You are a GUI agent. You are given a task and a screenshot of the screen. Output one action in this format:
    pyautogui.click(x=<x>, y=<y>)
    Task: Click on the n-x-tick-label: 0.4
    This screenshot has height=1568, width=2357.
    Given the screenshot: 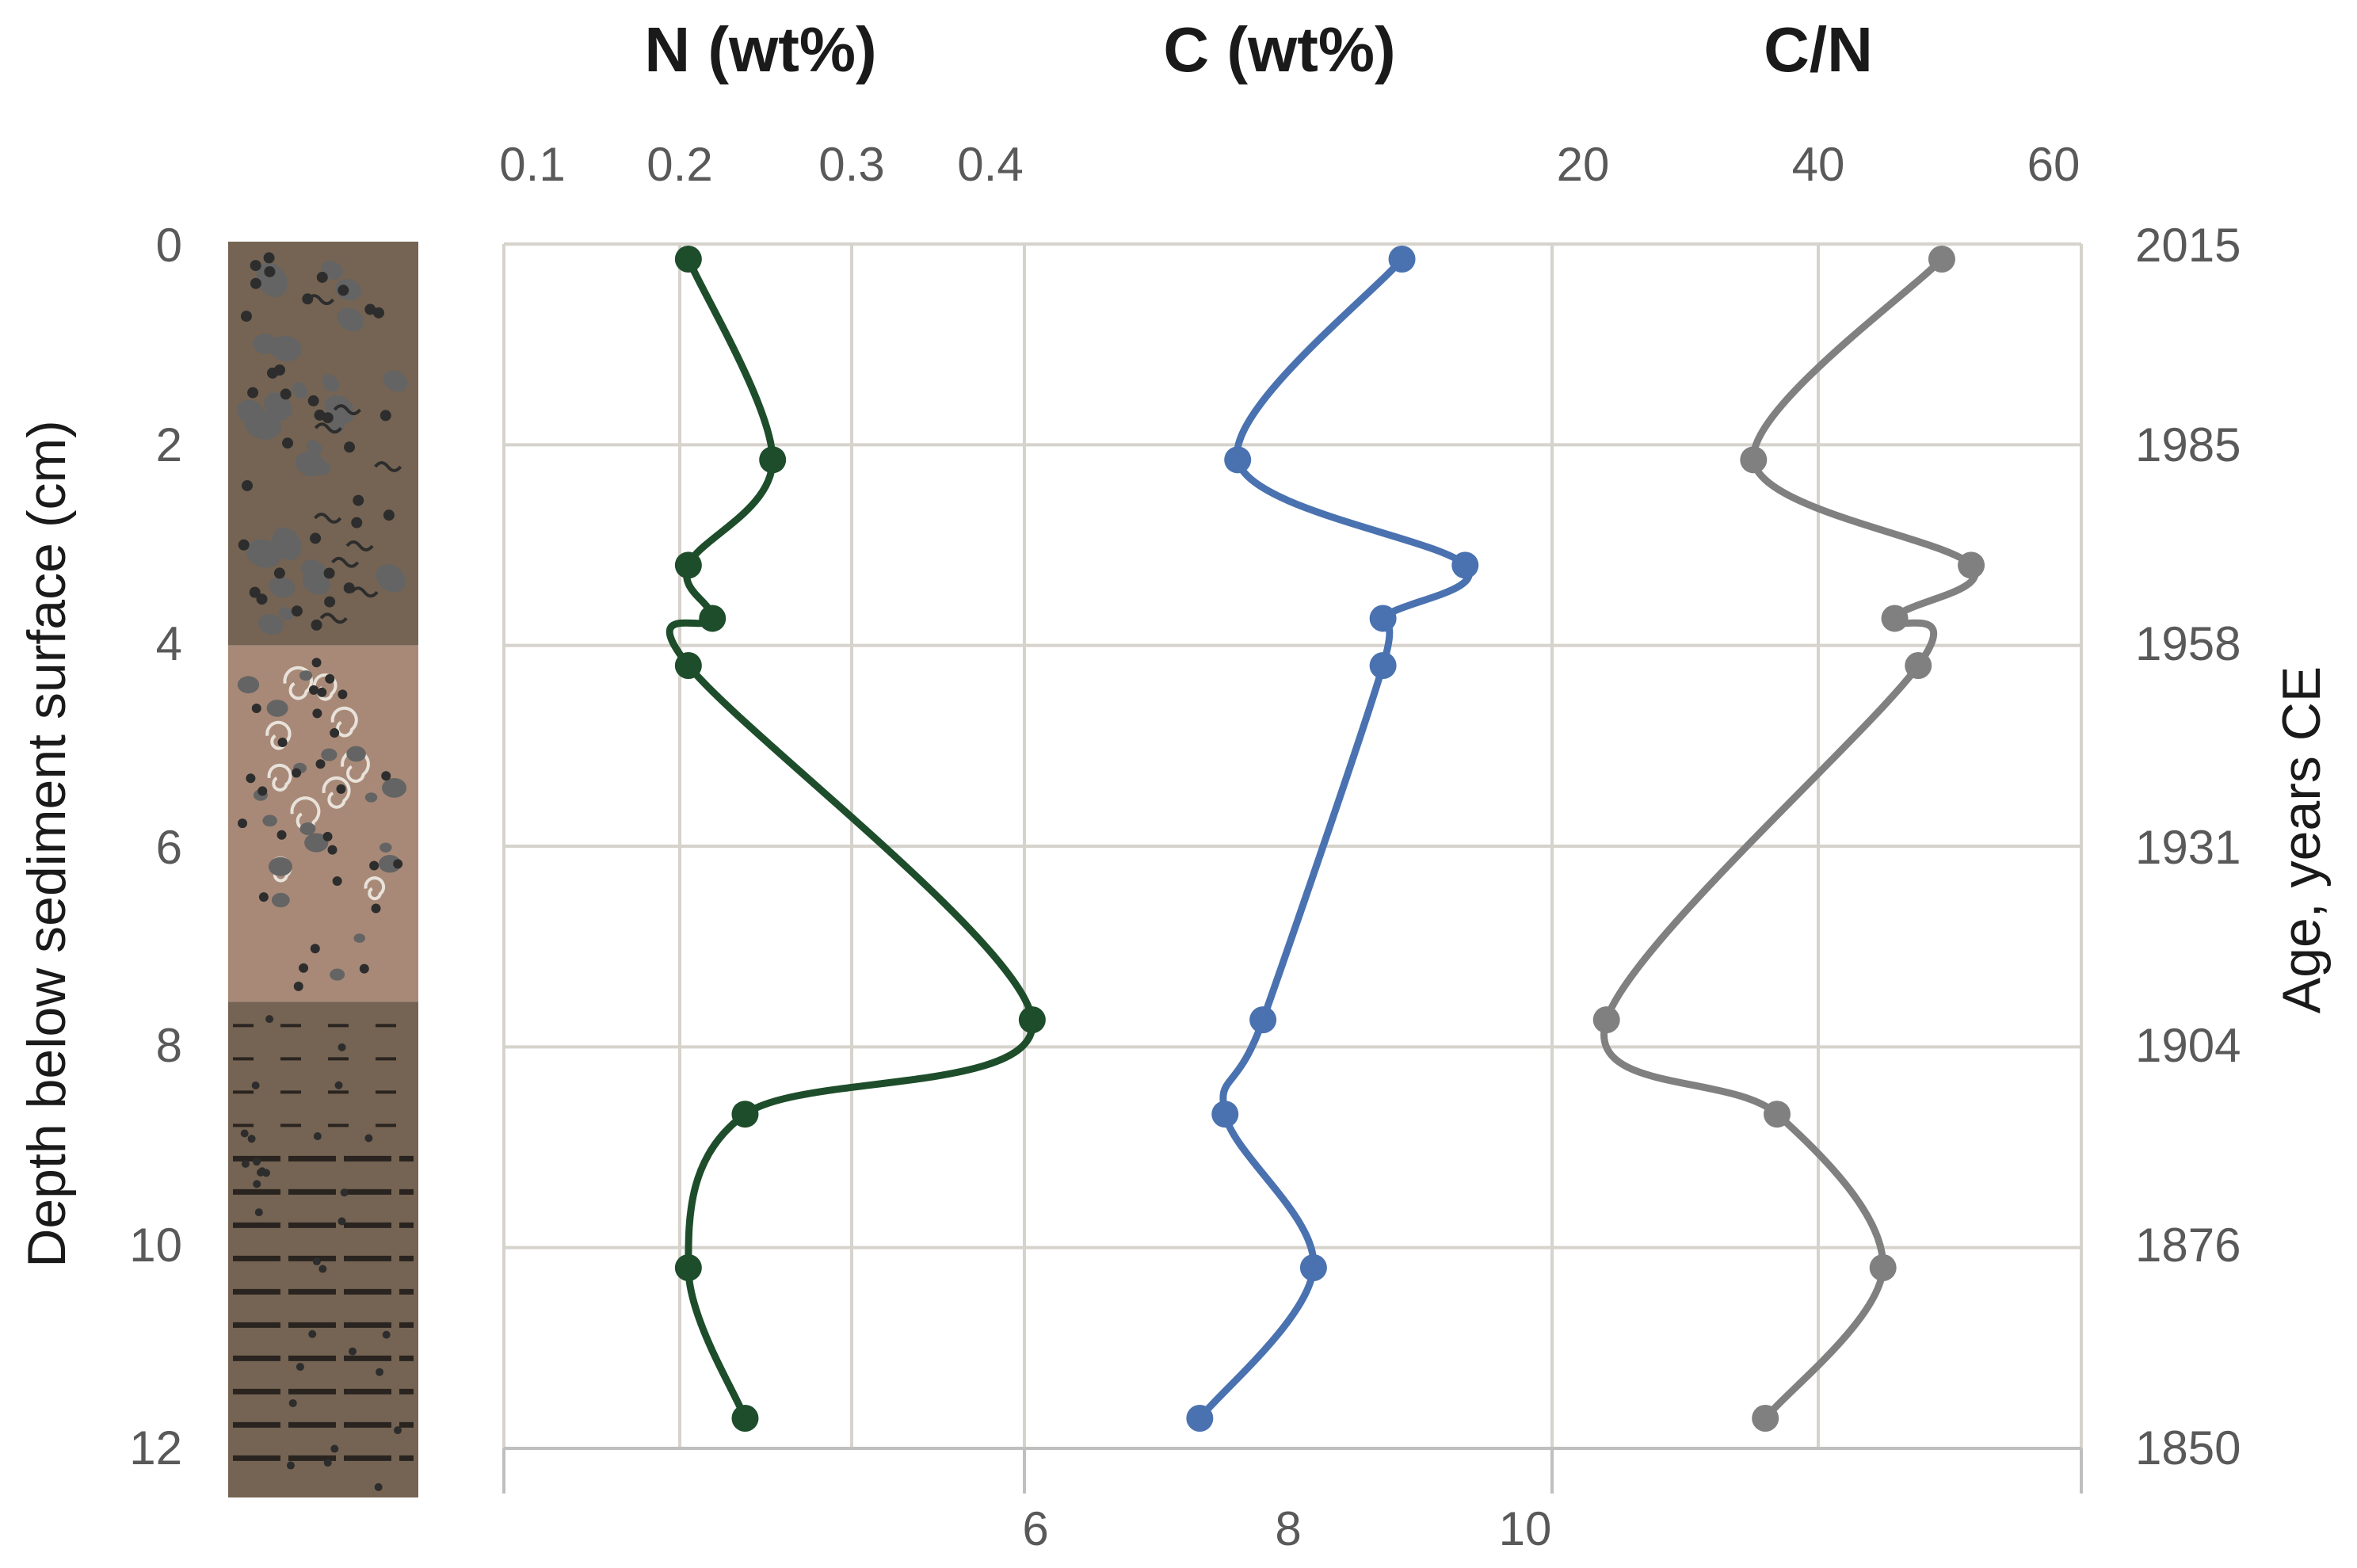 What is the action you would take?
    pyautogui.click(x=990, y=164)
    